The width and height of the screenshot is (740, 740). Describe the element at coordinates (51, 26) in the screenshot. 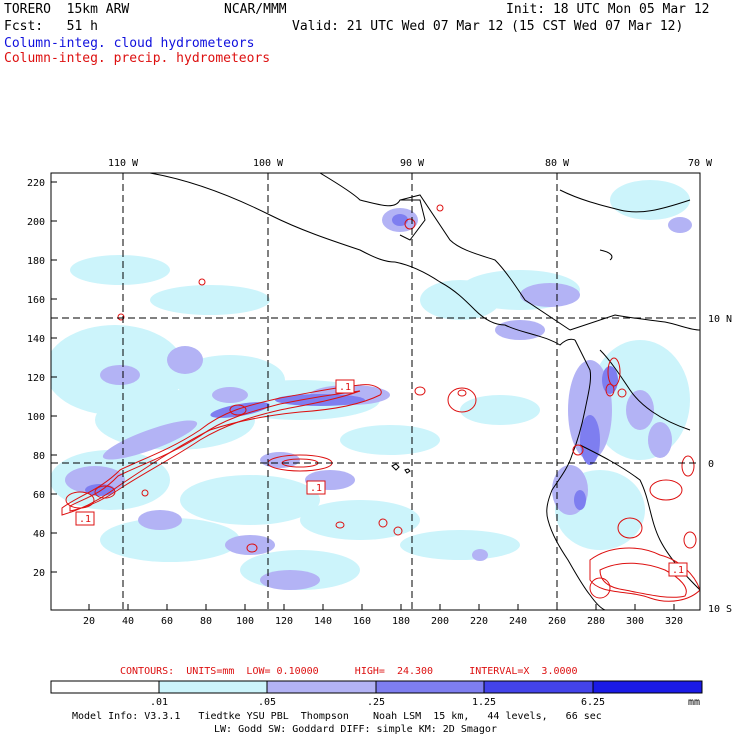

I see `forecast-hour: Fcst: 51 h` at that location.